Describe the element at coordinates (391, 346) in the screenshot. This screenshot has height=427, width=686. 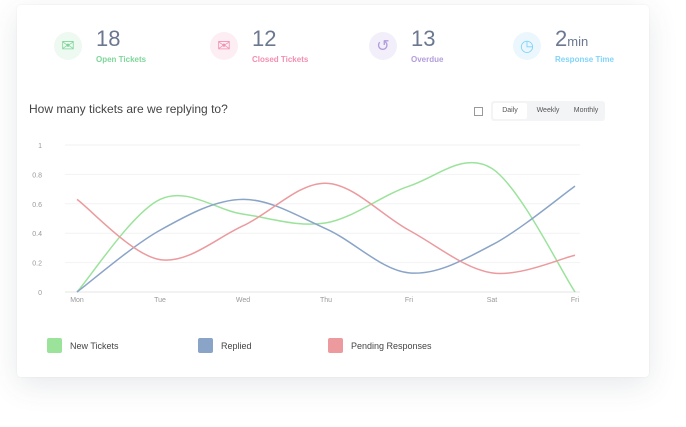
I see `legend-label: Pending Responses` at that location.